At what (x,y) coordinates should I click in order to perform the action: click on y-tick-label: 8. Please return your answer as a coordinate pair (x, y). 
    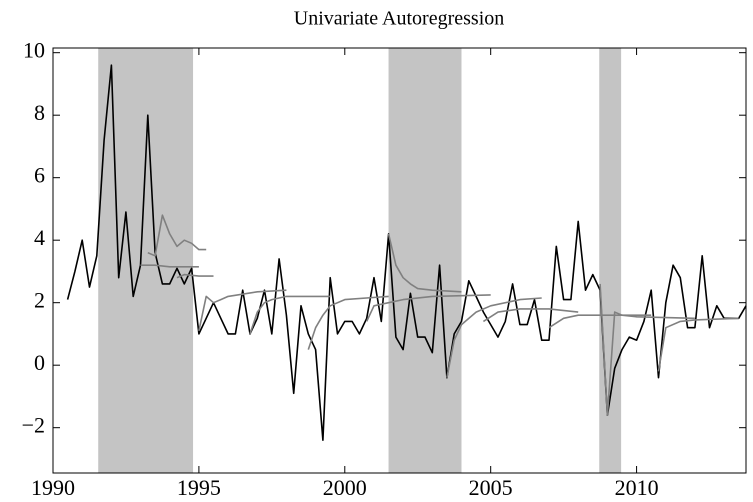
    Looking at the image, I should click on (39, 112).